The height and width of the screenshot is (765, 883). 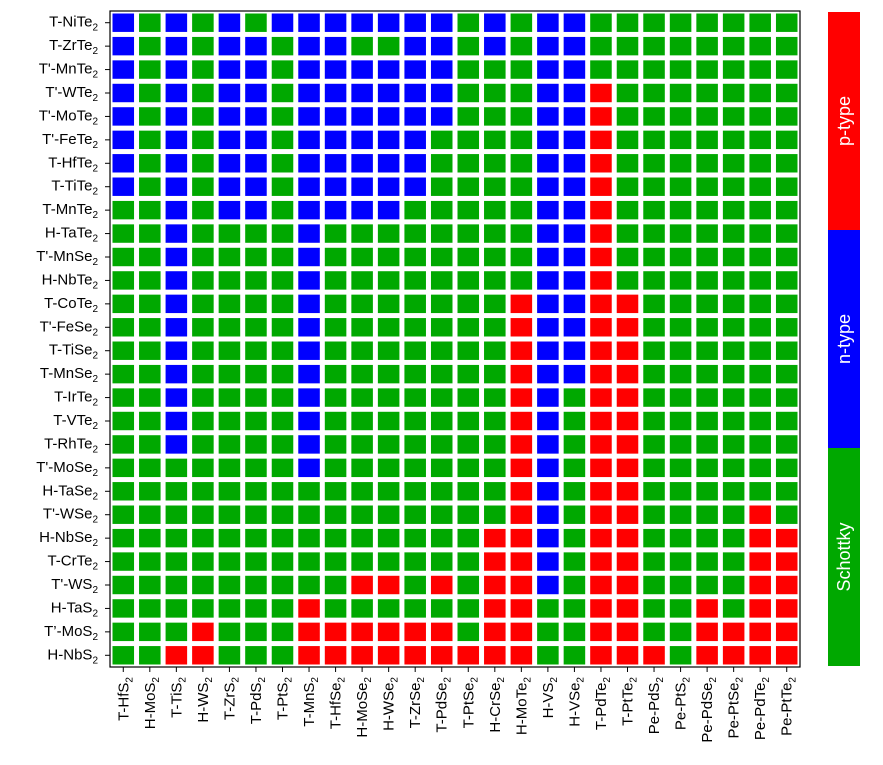 What do you see at coordinates (574, 116) in the screenshot?
I see `heatmap-cell: T'-MoTe2 / H-VSe2: n-type` at bounding box center [574, 116].